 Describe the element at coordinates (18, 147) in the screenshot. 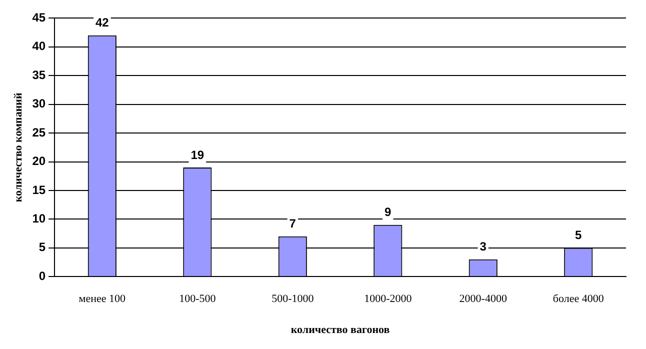

I see `y-axis-title: количество компаний` at that location.